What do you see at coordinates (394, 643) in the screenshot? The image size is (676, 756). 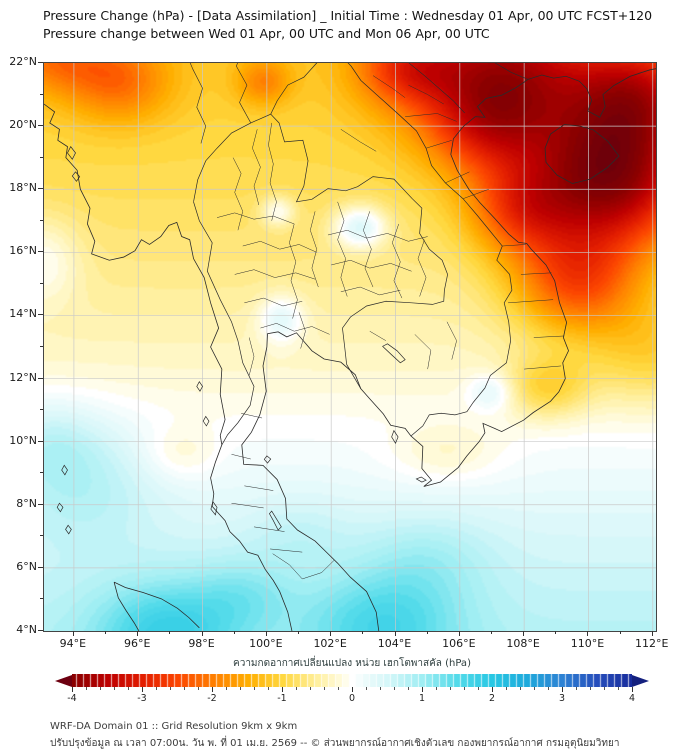 I see `lon-tick-label: 104°E` at bounding box center [394, 643].